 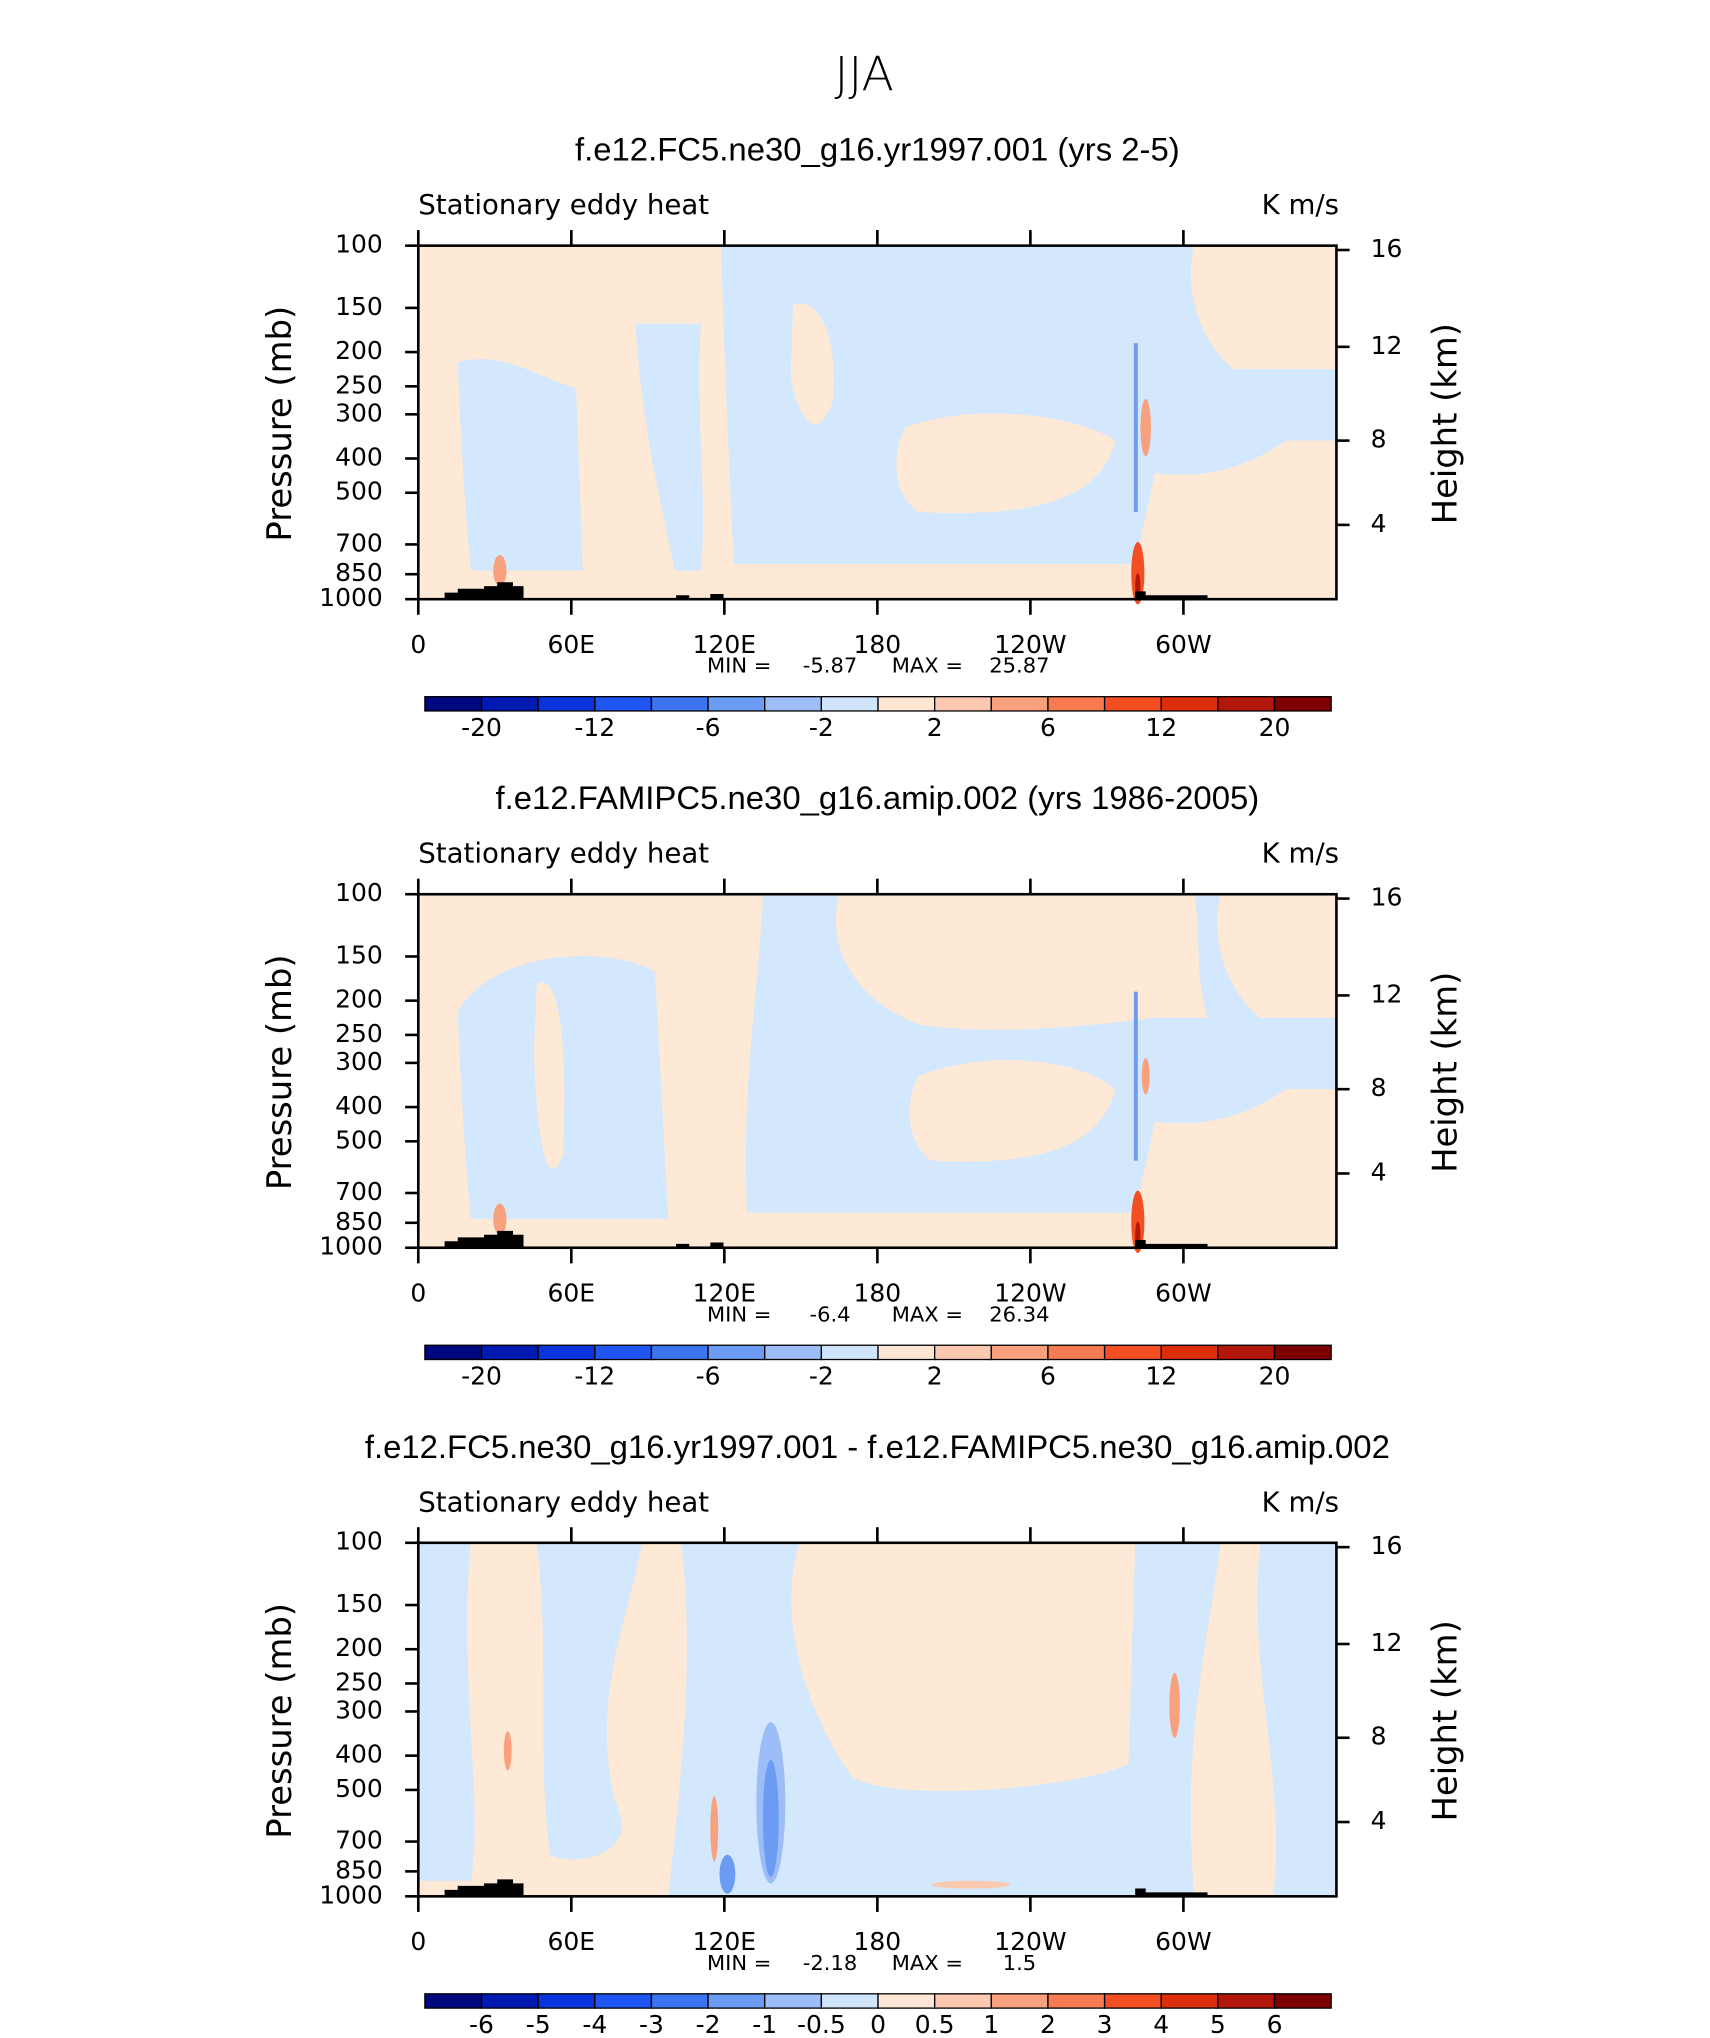 What do you see at coordinates (708, 1376) in the screenshot?
I see `colorbar-label: -6` at bounding box center [708, 1376].